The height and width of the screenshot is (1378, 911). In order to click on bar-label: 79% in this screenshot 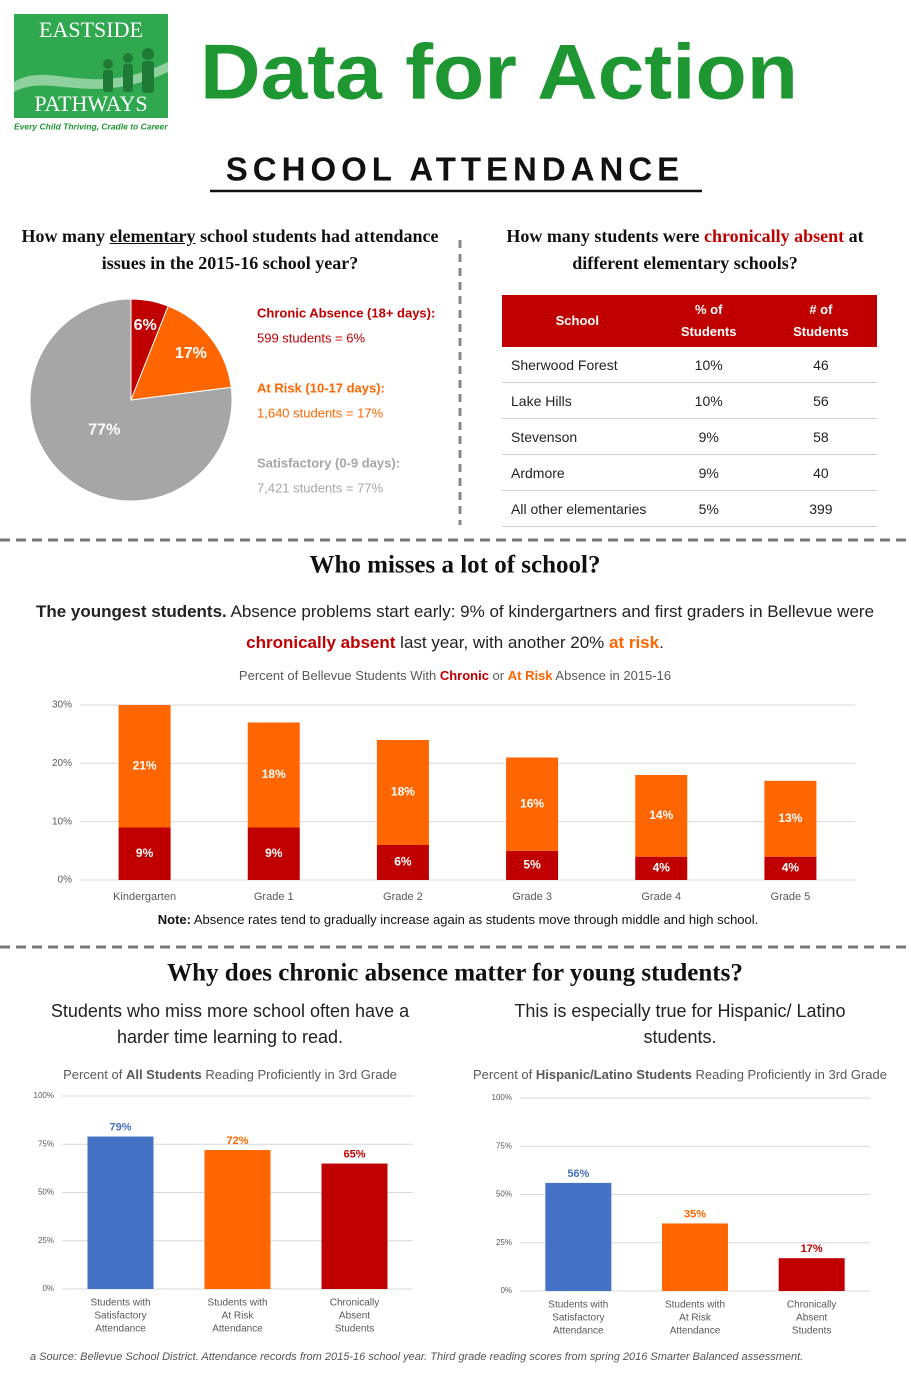, I will do `click(120, 1127)`.